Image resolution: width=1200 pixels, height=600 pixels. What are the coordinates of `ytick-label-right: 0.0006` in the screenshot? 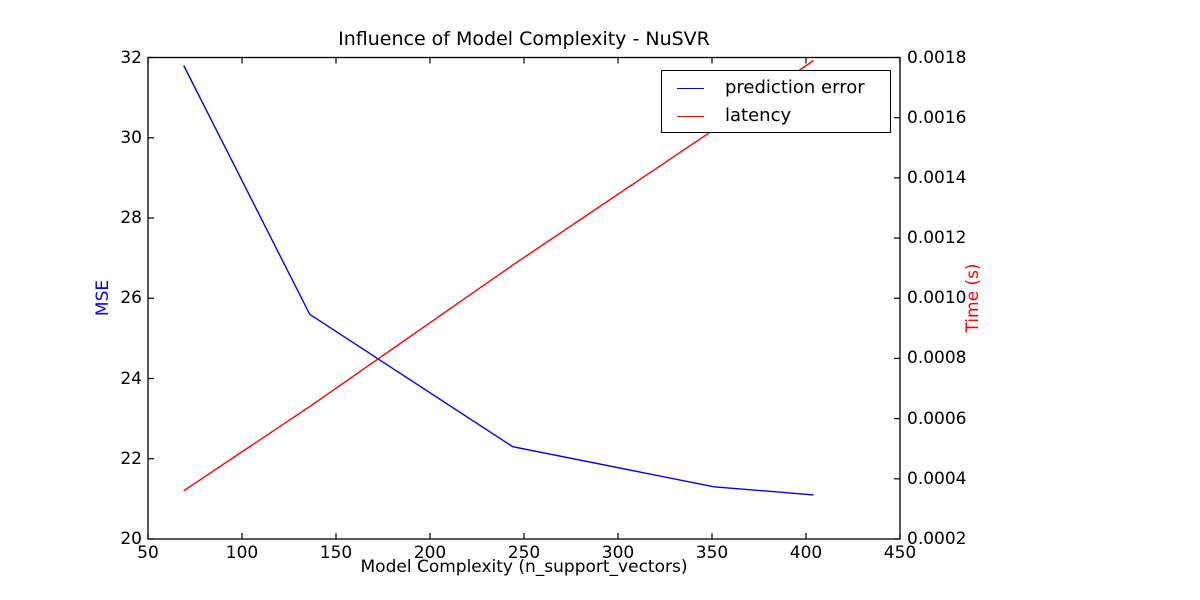 It's located at (937, 418).